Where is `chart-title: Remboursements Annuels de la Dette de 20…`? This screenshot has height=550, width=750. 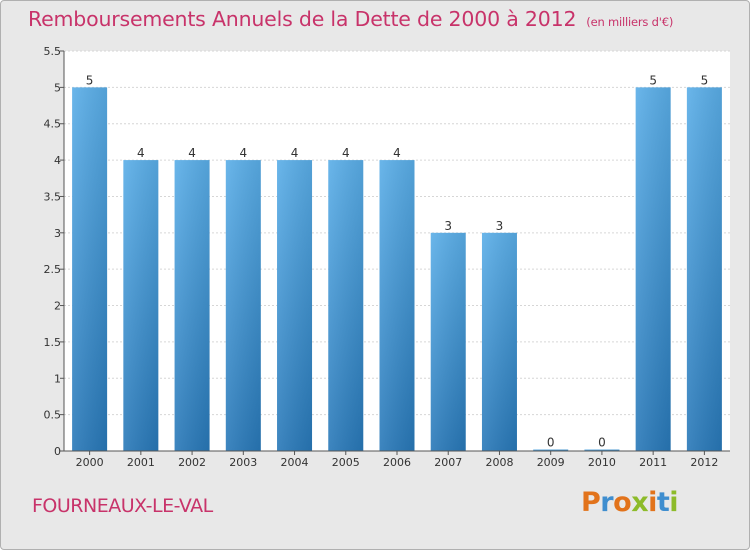 chart-title: Remboursements Annuels de la Dette de 20… is located at coordinates (350, 19).